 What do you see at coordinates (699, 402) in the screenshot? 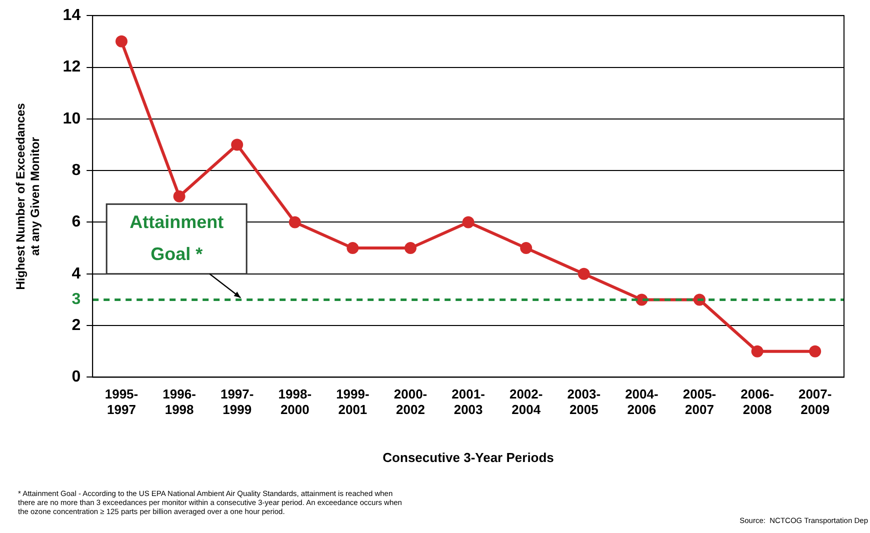
I see `x-tick-label: 2005- 2007` at bounding box center [699, 402].